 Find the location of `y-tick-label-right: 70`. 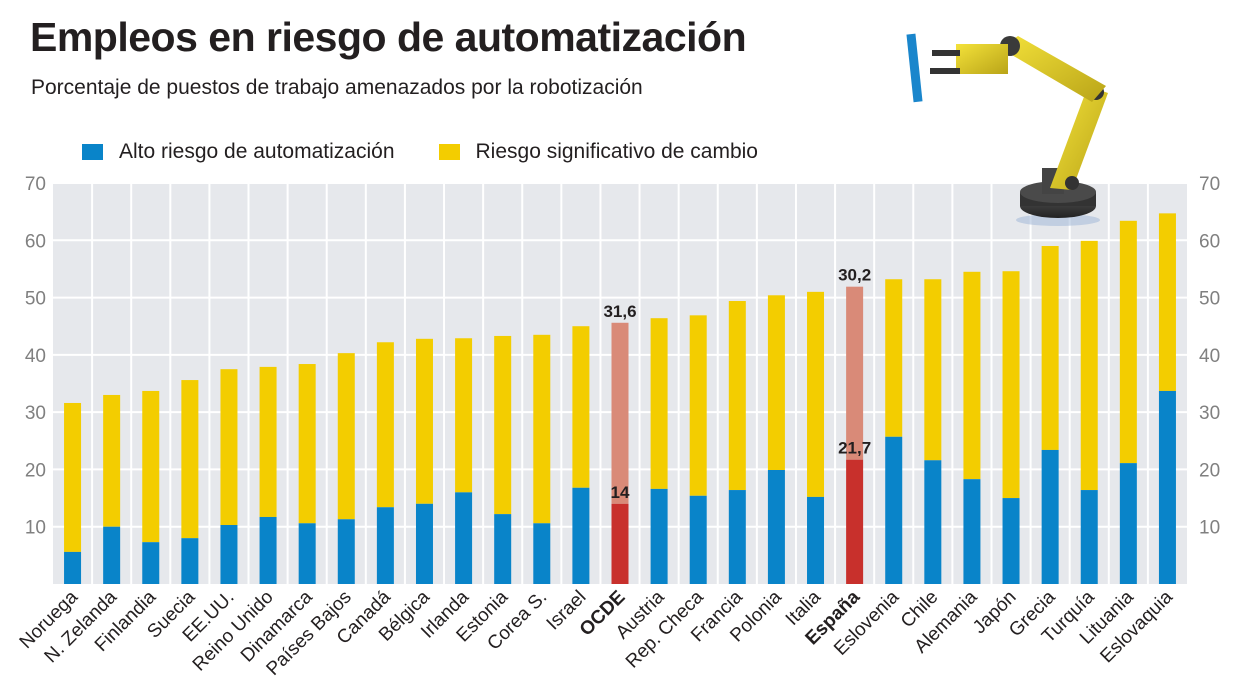

y-tick-label-right: 70 is located at coordinates (1209, 184).